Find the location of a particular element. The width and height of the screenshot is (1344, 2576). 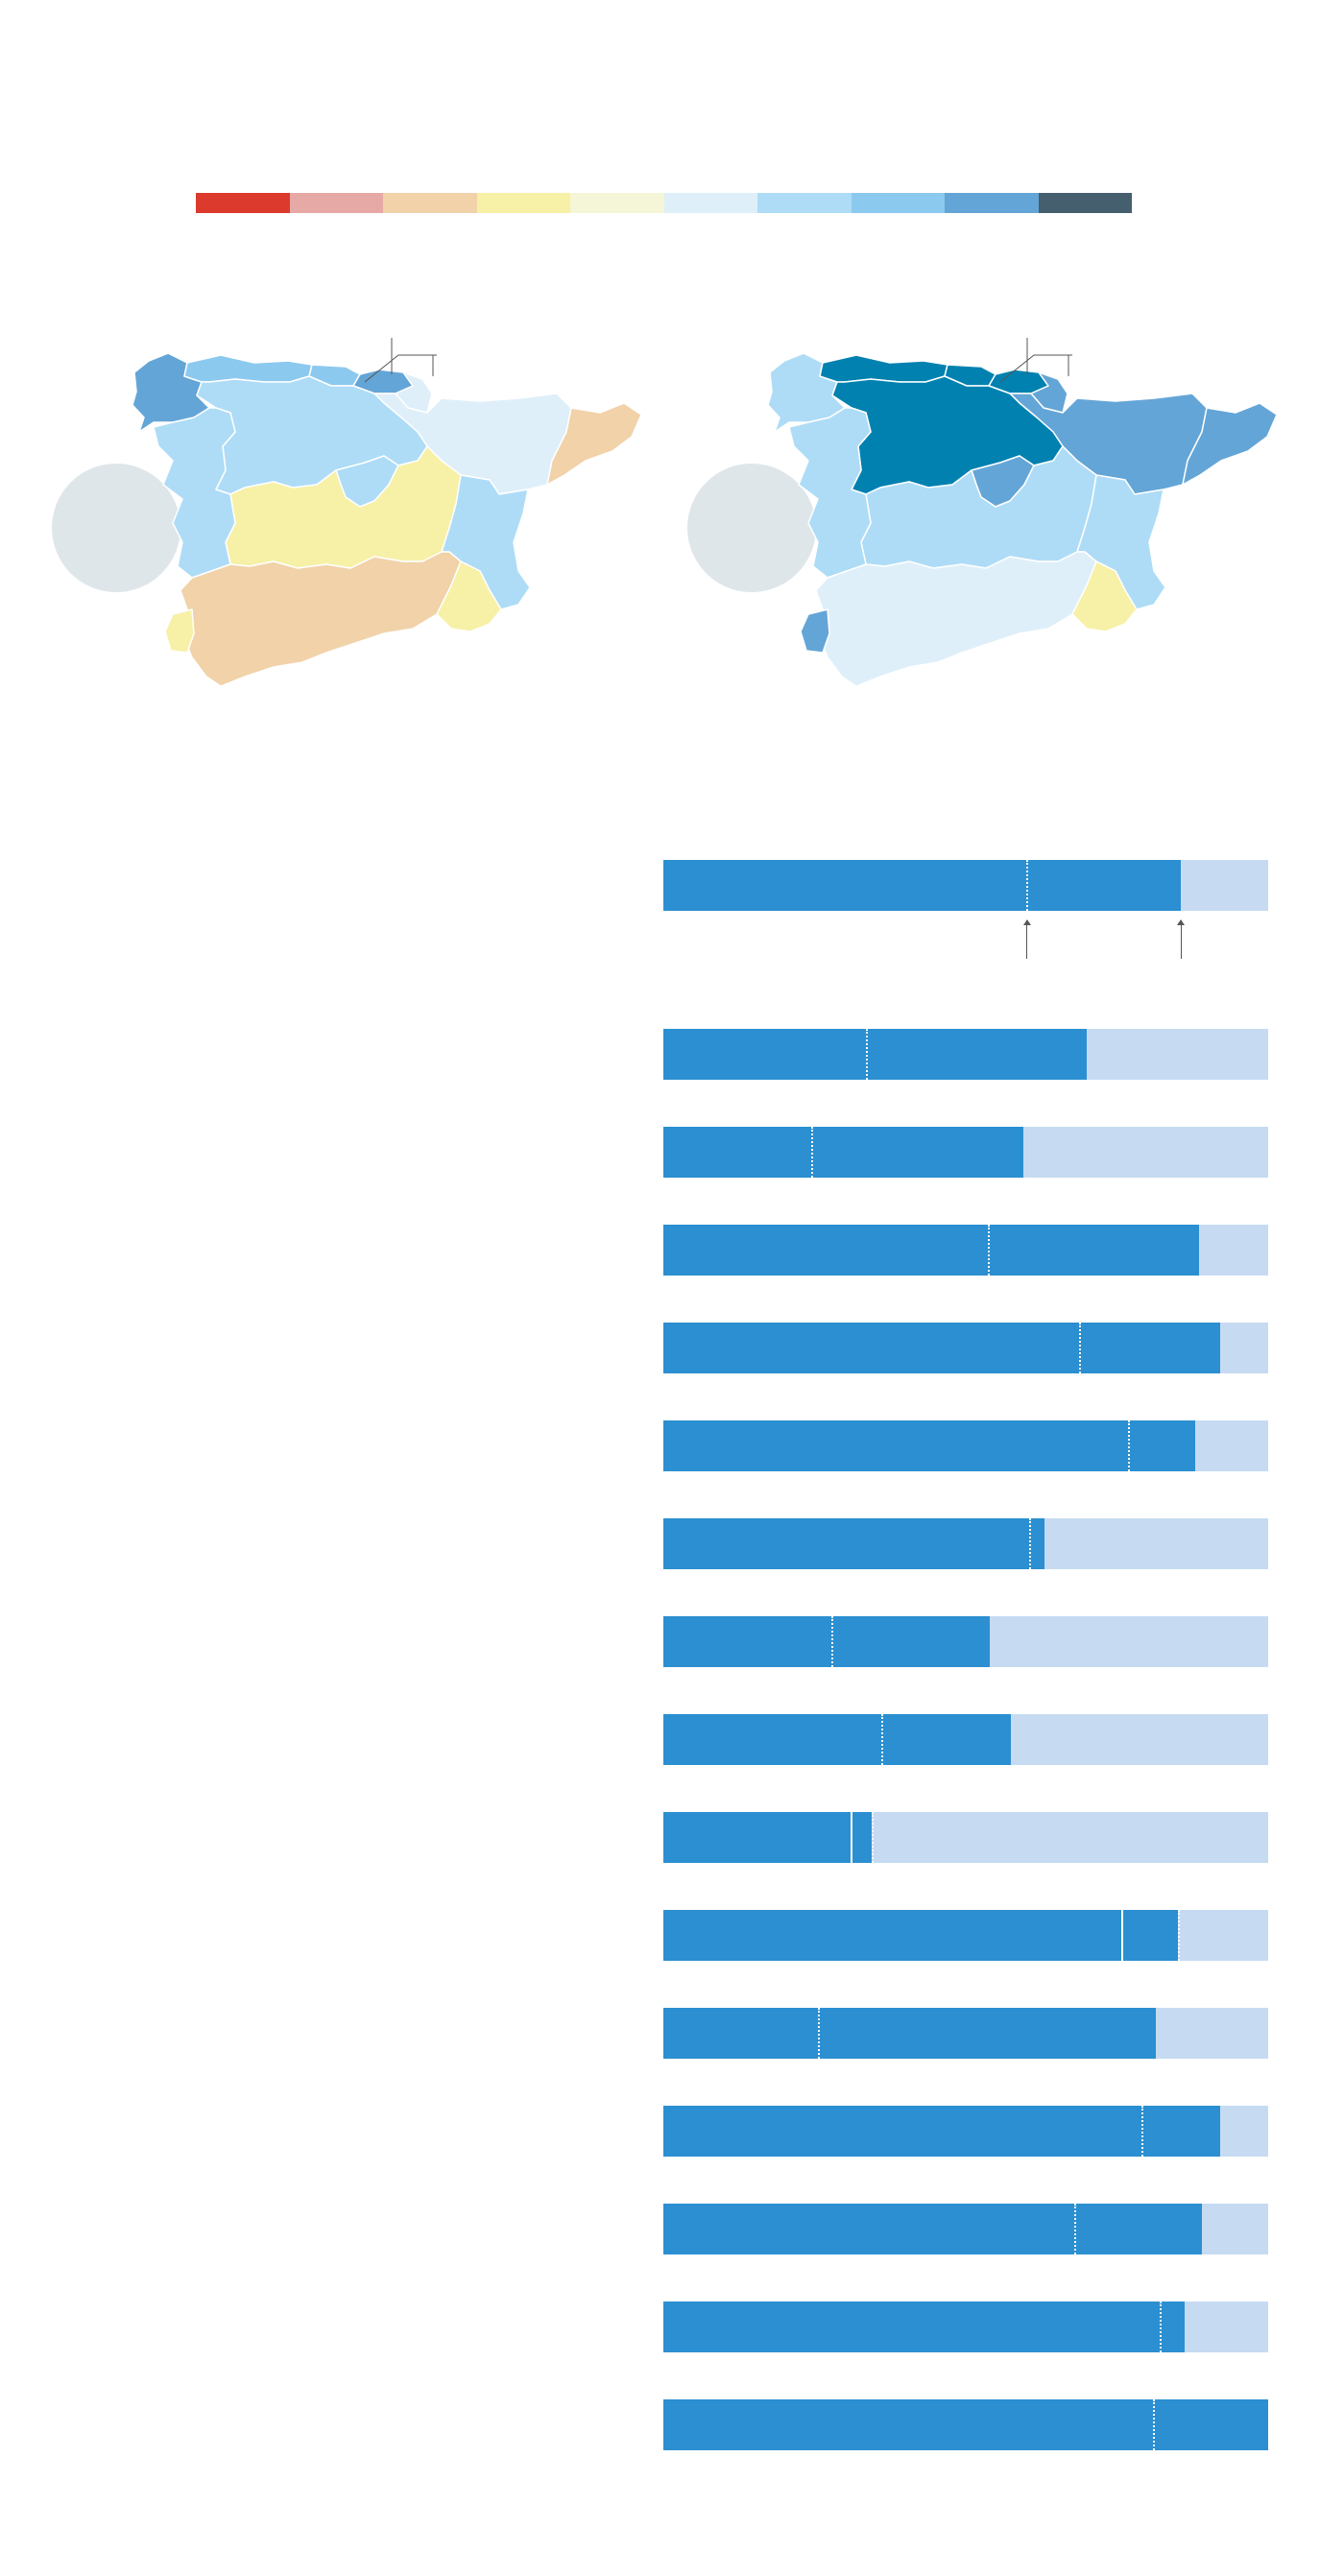

color-scale-legend is located at coordinates (664, 203).